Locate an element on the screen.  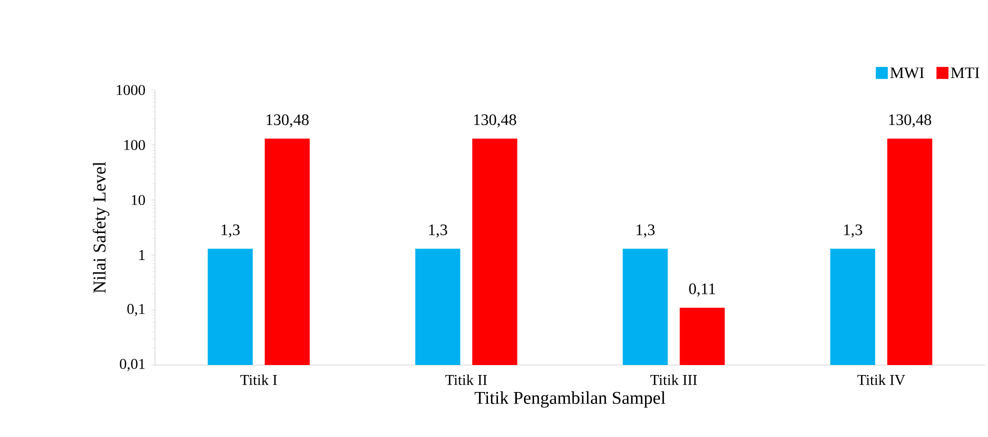
data-label: 0,11 is located at coordinates (702, 290).